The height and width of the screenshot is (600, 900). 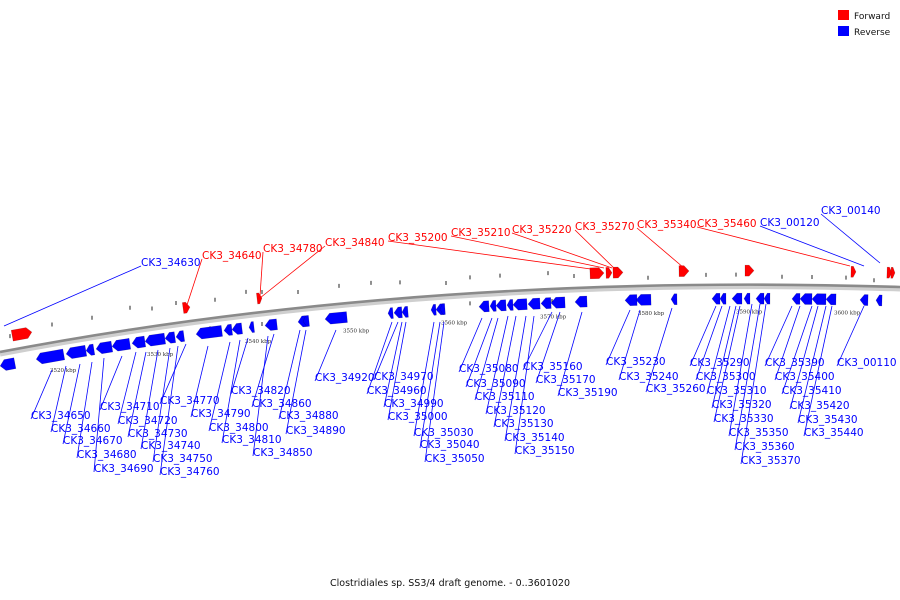 I want to click on reverse-gene-label: CK3_35330, so click(x=744, y=419).